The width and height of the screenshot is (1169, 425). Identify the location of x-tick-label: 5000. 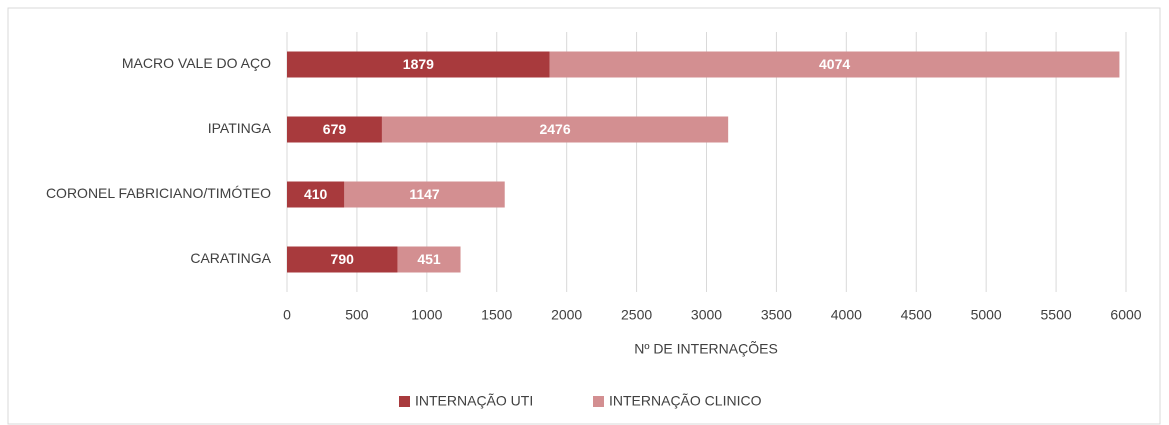
(986, 315).